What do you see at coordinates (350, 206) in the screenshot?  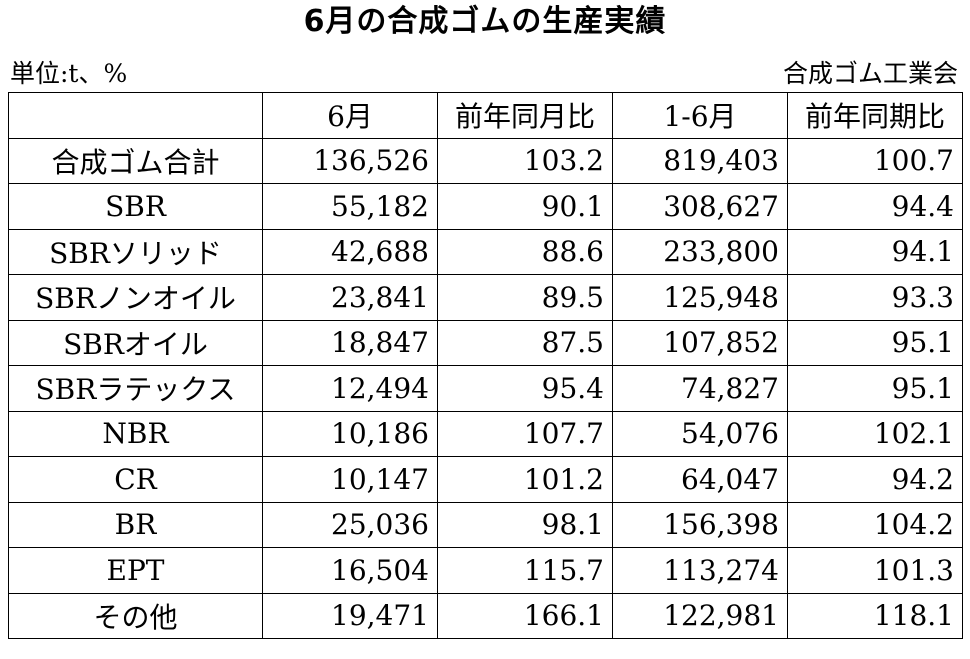 I see `cell-month: 55,182` at bounding box center [350, 206].